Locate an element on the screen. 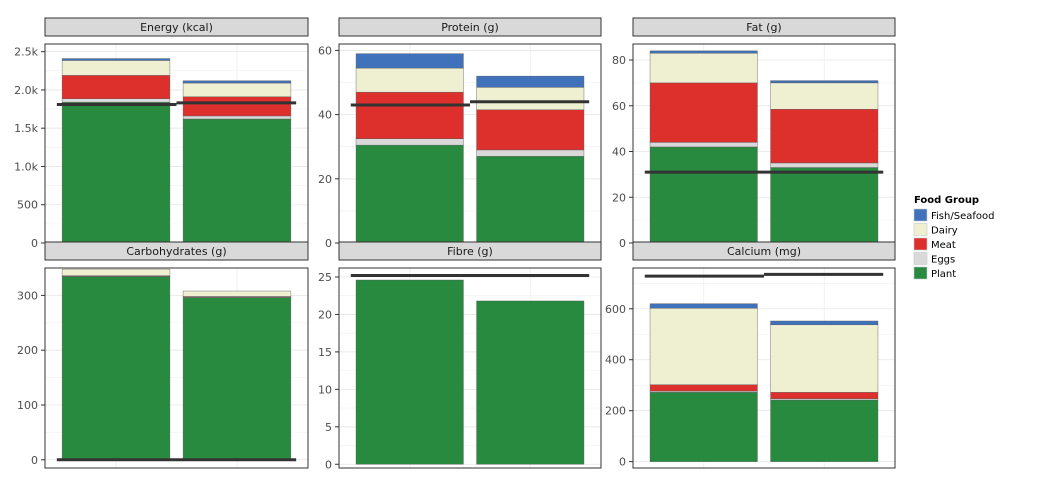 This screenshot has width=1042, height=482. legend: Food Group Fish/Seafood Dairy Meat Eggs Plant is located at coordinates (953, 237).